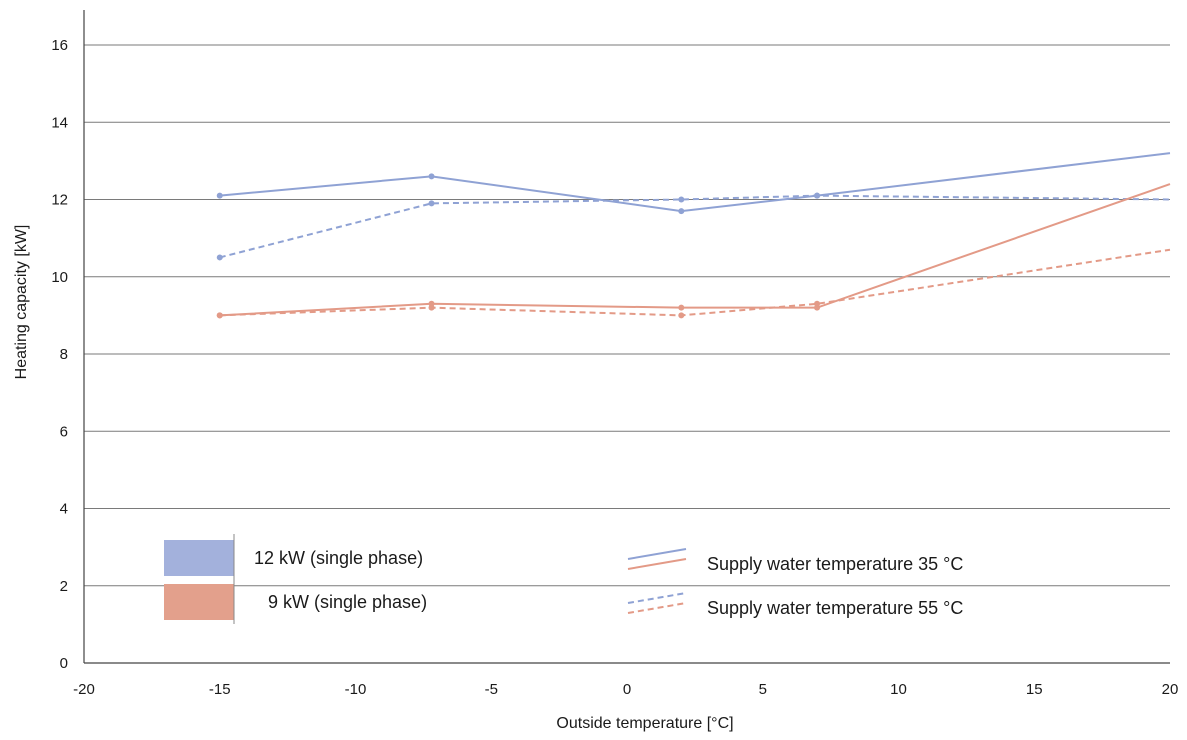 The width and height of the screenshot is (1187, 740). Describe the element at coordinates (59, 277) in the screenshot. I see `y-tick-label: 10` at that location.